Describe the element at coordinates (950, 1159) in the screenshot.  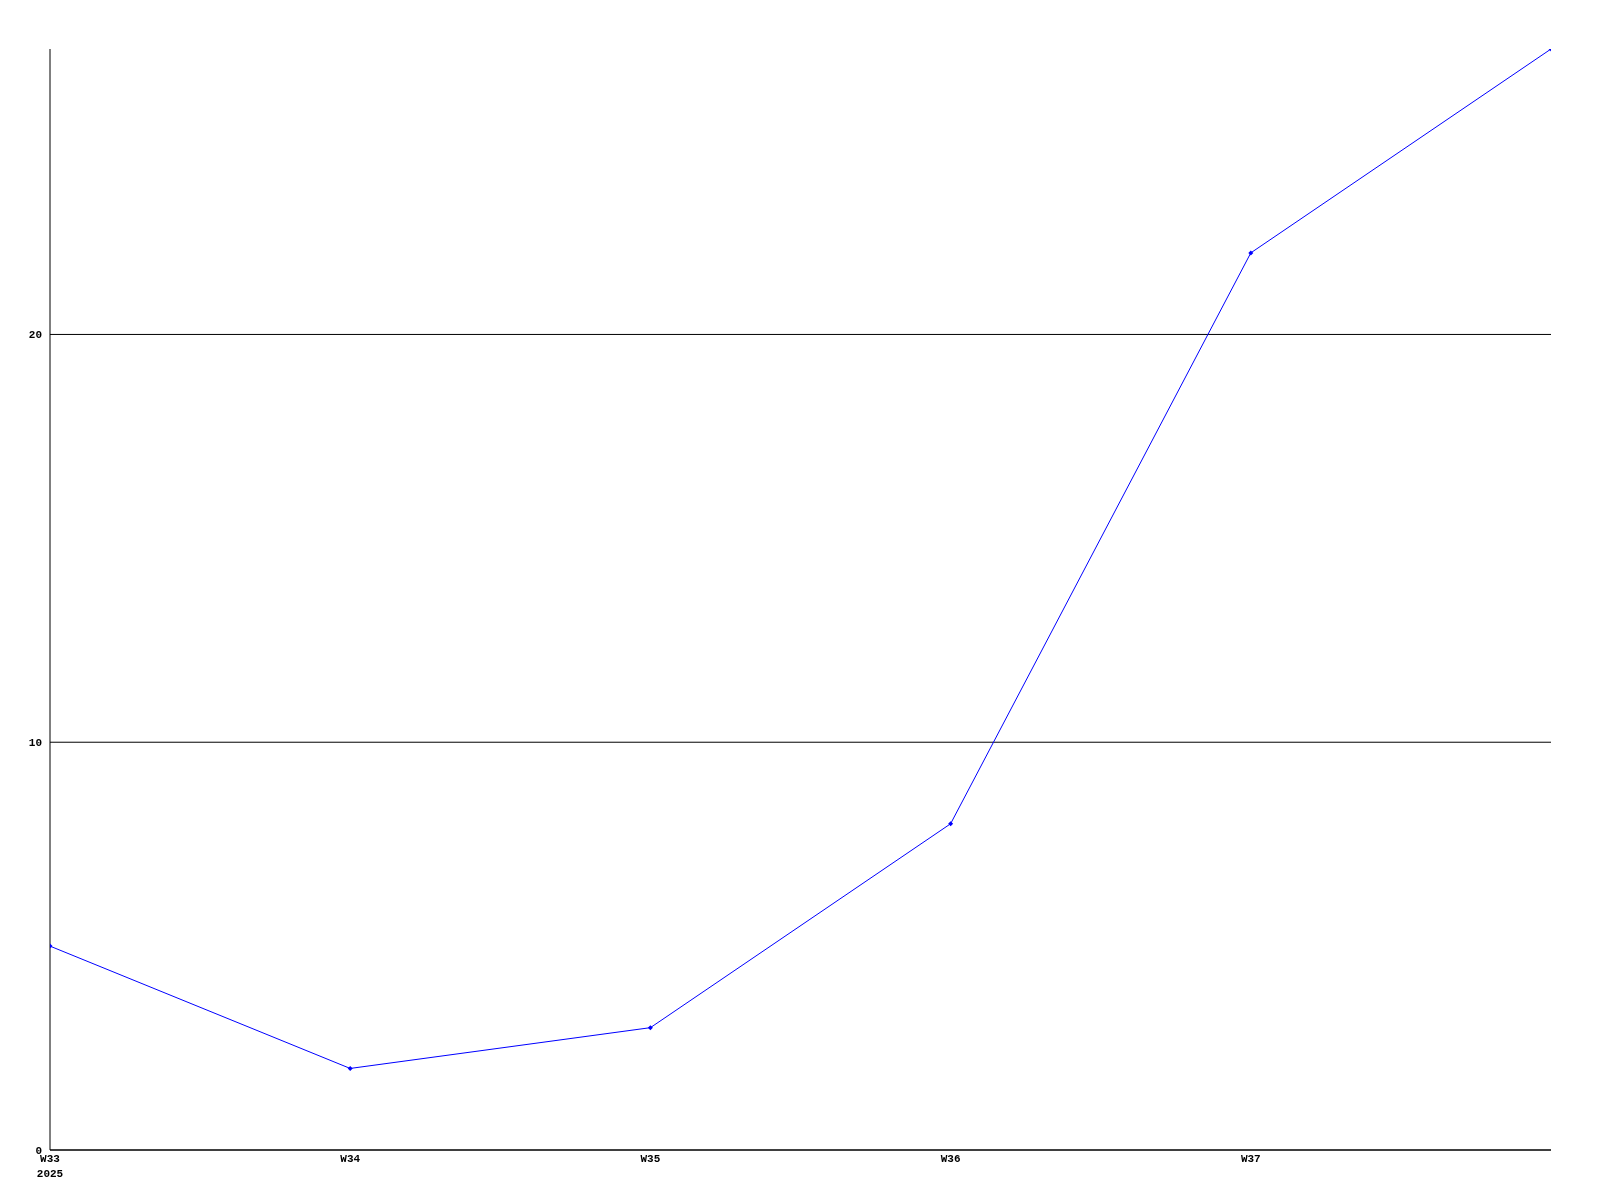
I see `x-tick-label: W36` at that location.